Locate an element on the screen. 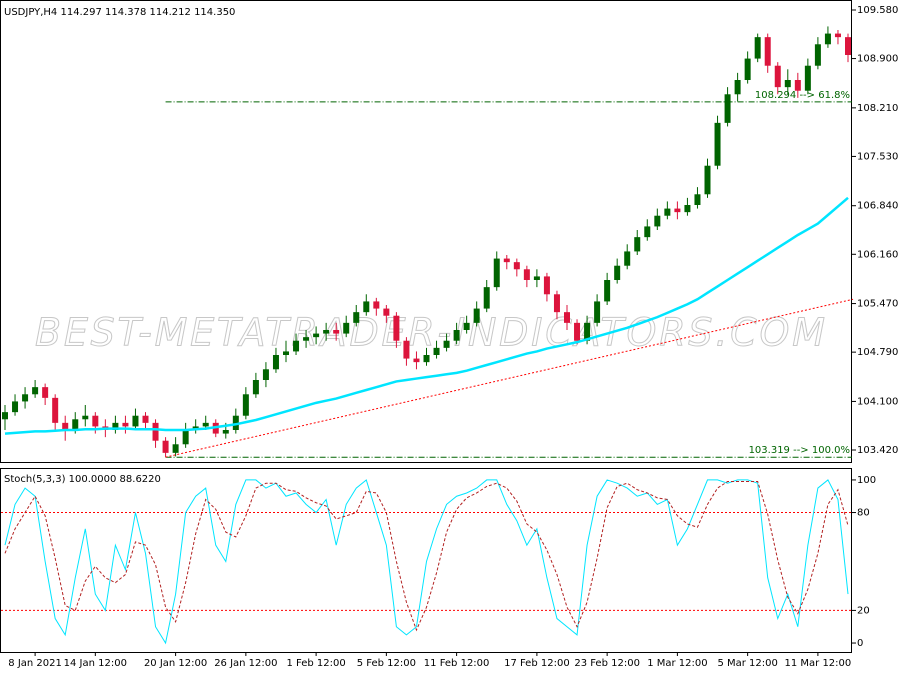 This screenshot has height=675, width=900. y-tick-label: 109.580 is located at coordinates (877, 10).